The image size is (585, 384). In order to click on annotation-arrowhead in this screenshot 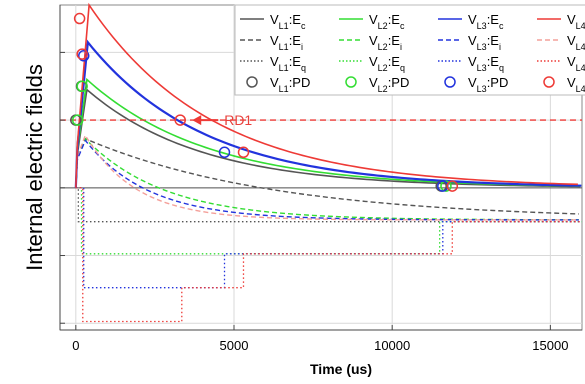, I will do `click(197, 120)`.